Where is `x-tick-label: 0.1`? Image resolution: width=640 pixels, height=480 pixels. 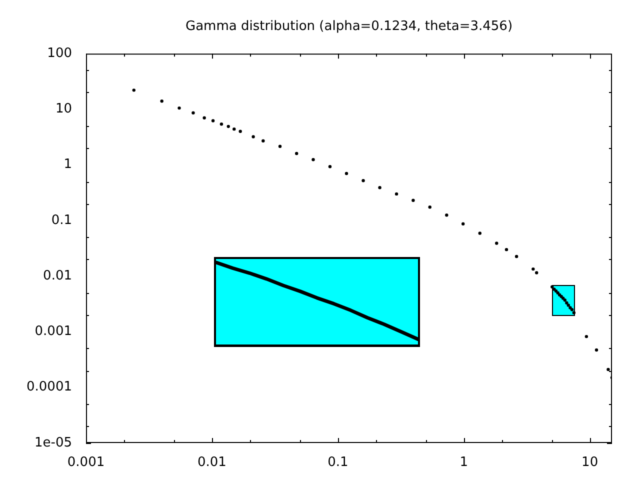
x-tick-label: 0.1 is located at coordinates (338, 462).